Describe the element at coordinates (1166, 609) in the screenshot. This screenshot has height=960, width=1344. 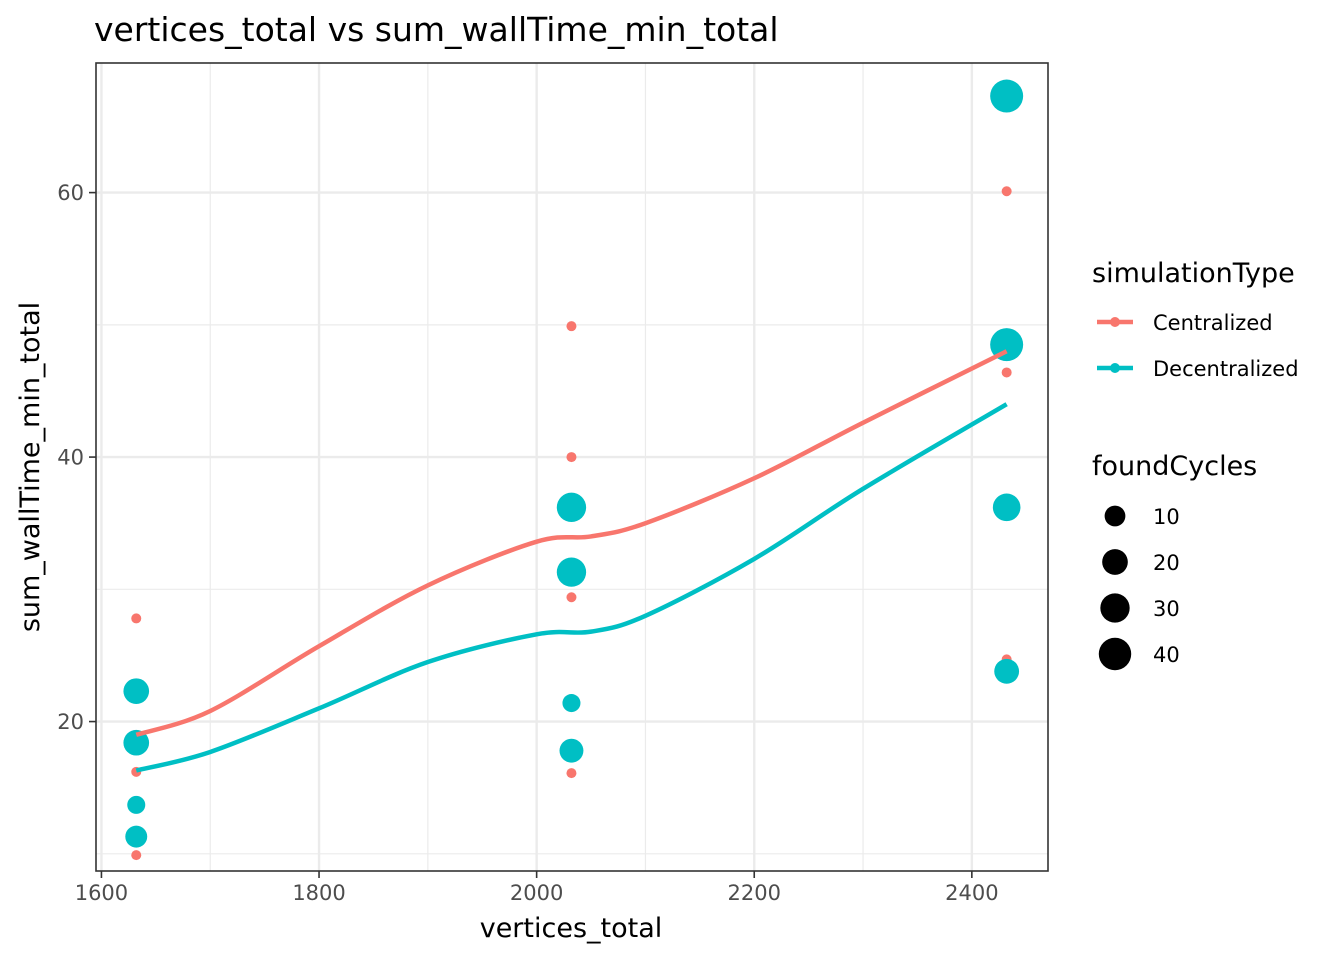
I see `legend-size-label: 30` at that location.